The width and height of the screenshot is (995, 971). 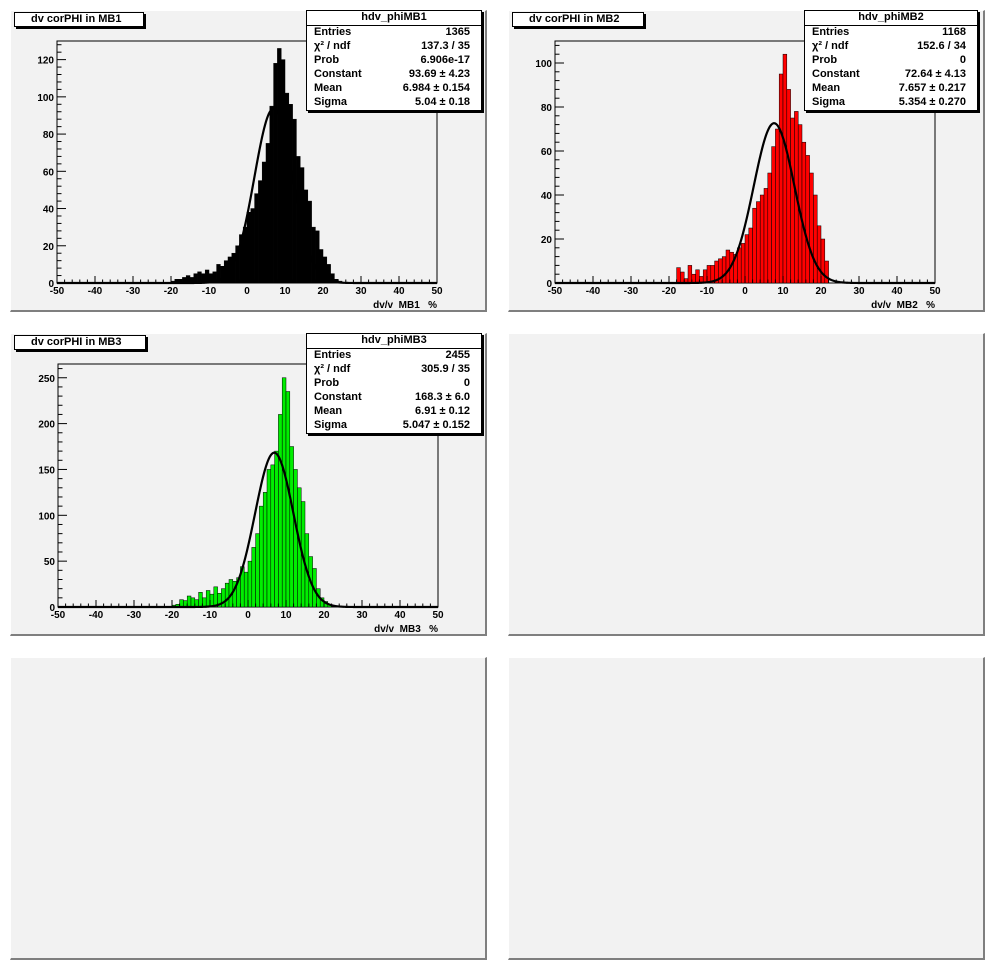 What do you see at coordinates (46, 425) in the screenshot?
I see `y-tick-label: 200` at bounding box center [46, 425].